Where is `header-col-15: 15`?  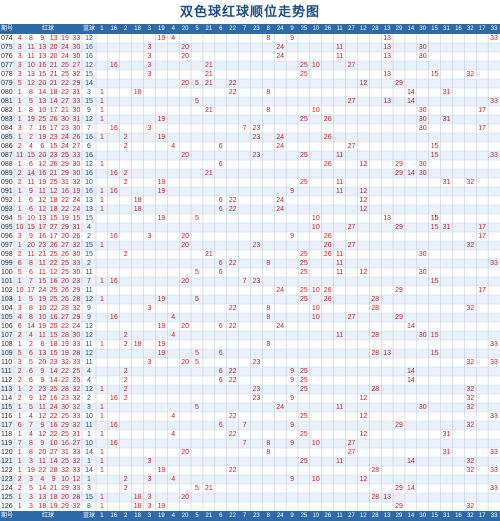 header-col-15: 15 is located at coordinates (434, 29).